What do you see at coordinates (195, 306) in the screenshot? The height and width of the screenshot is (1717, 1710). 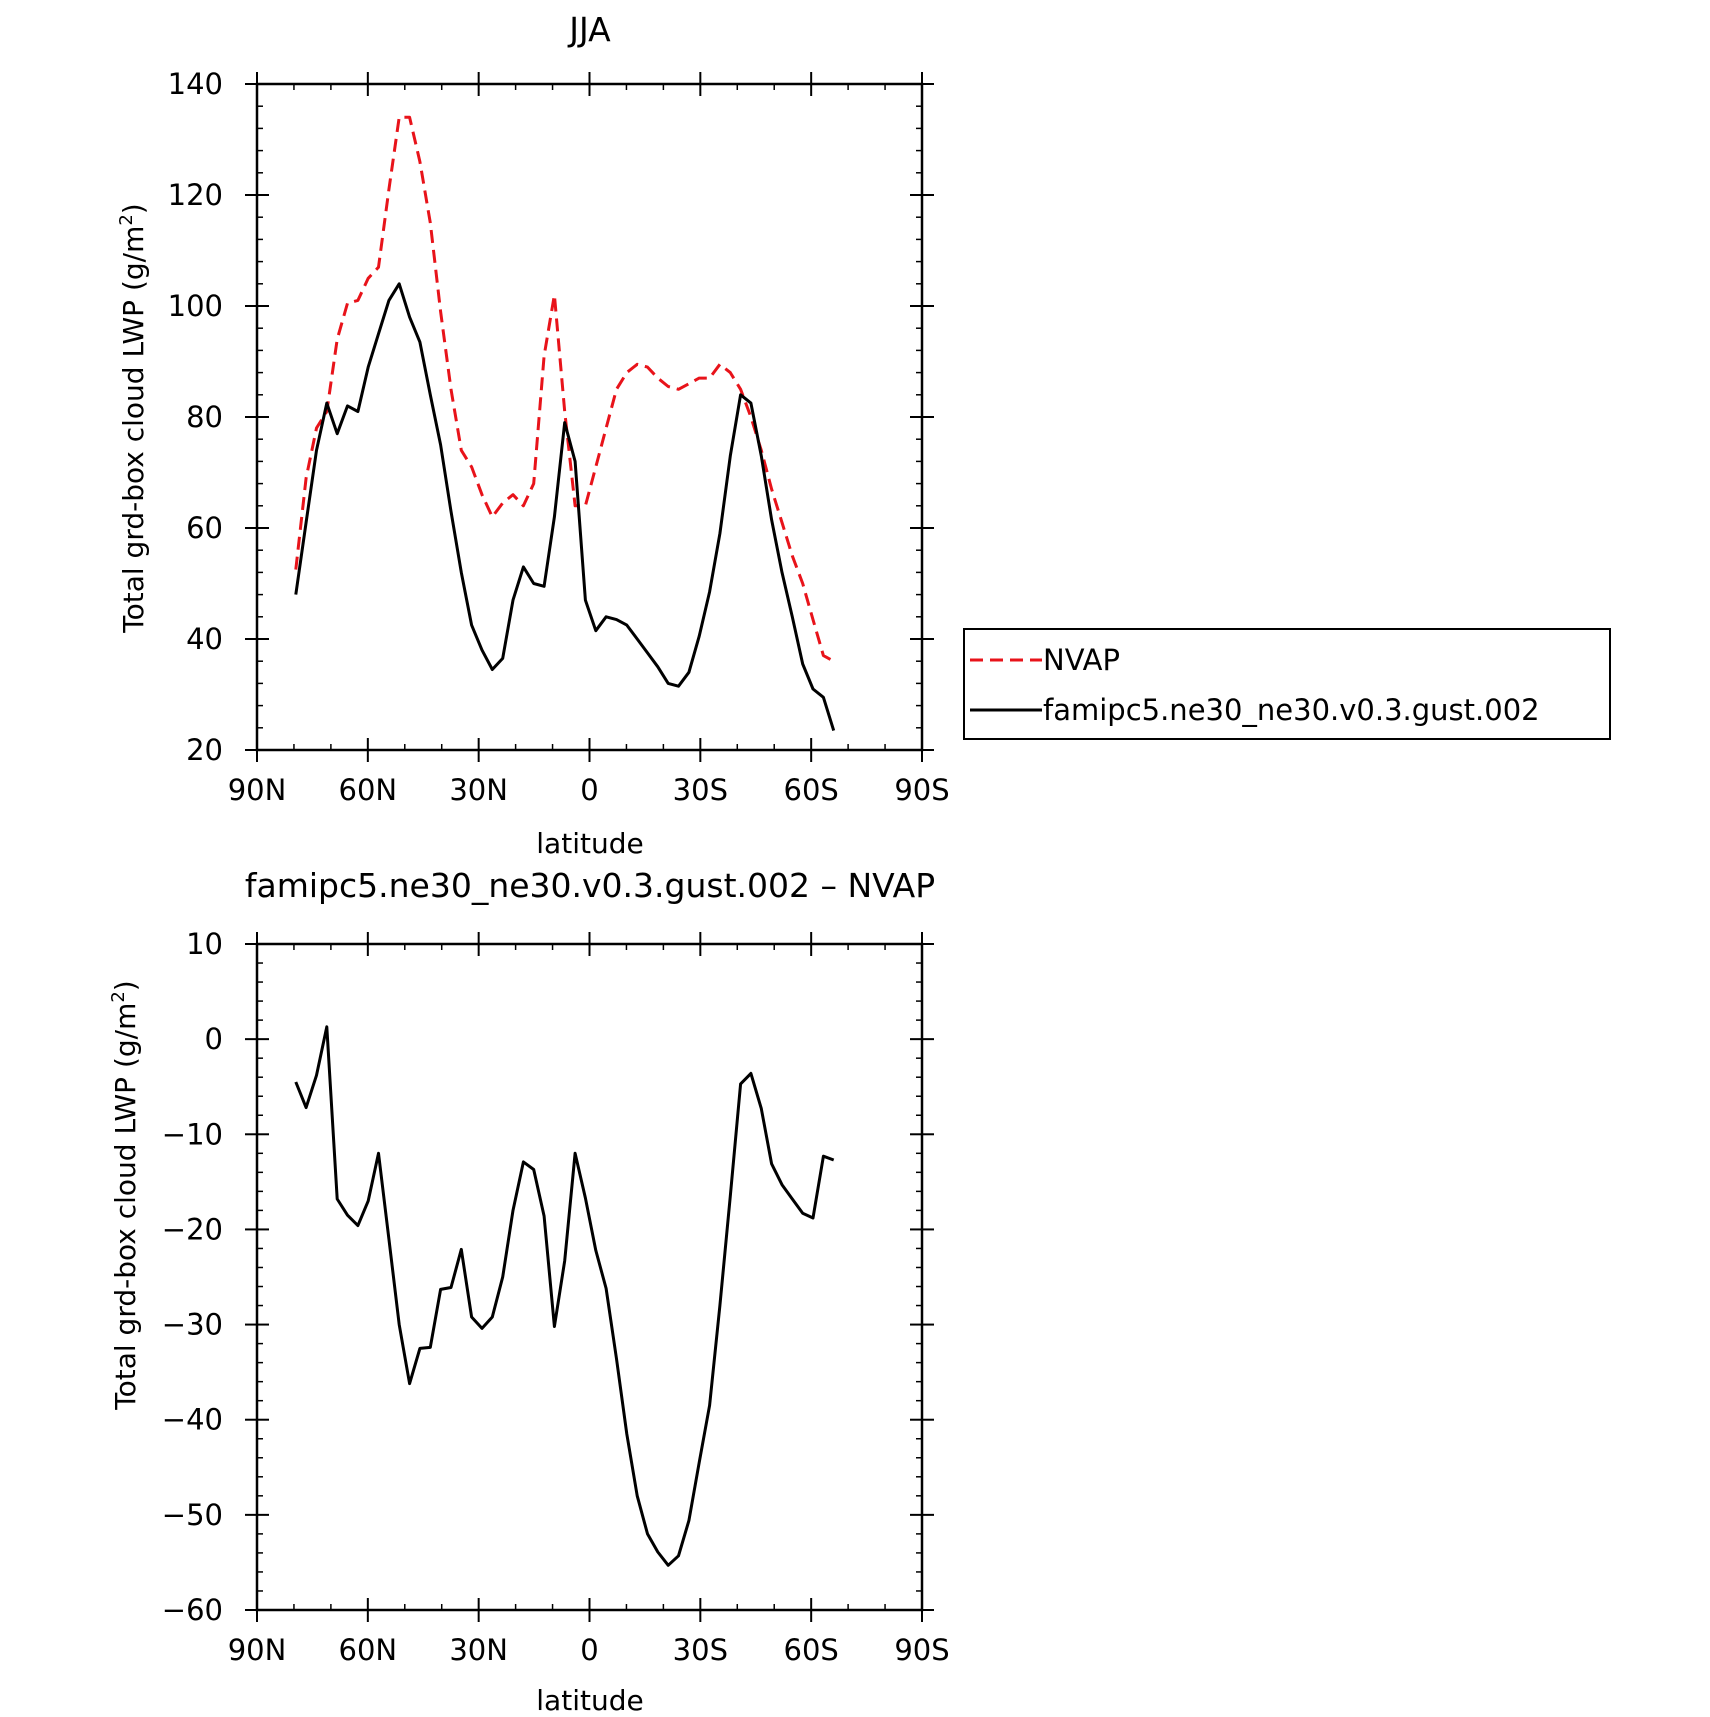 I see `y-tick-label: 100` at bounding box center [195, 306].